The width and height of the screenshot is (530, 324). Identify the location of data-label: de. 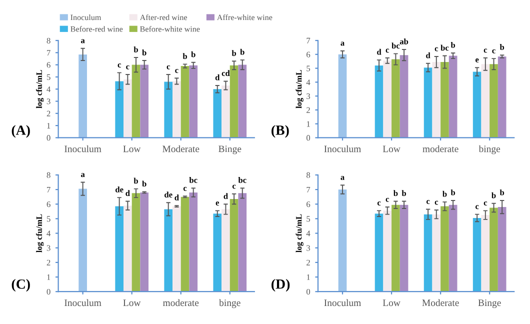
(168, 195).